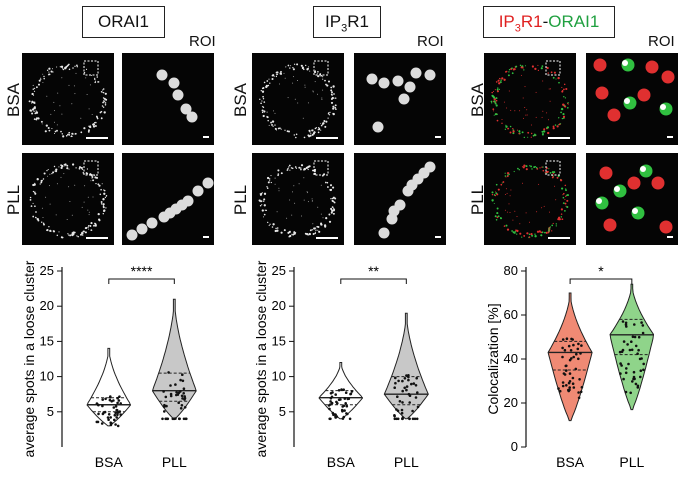  What do you see at coordinates (47, 305) in the screenshot?
I see `y-tick-label: 20` at bounding box center [47, 305].